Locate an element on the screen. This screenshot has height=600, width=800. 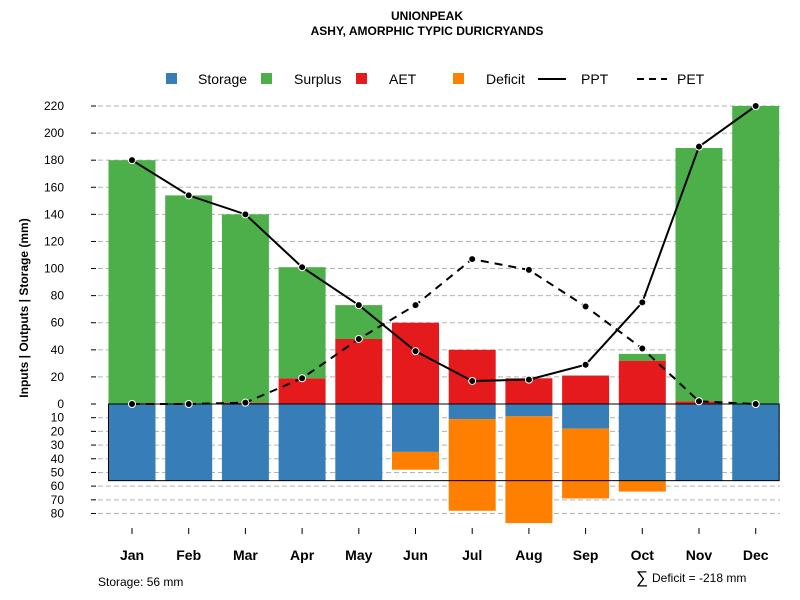
y-tick-label-upper: 100 is located at coordinates (54, 269).